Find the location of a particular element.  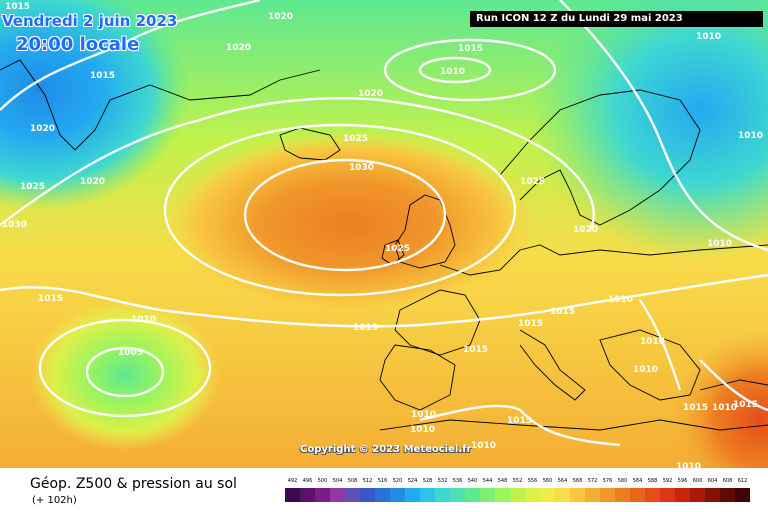

color-scale-tick-label: 588 is located at coordinates (652, 481).